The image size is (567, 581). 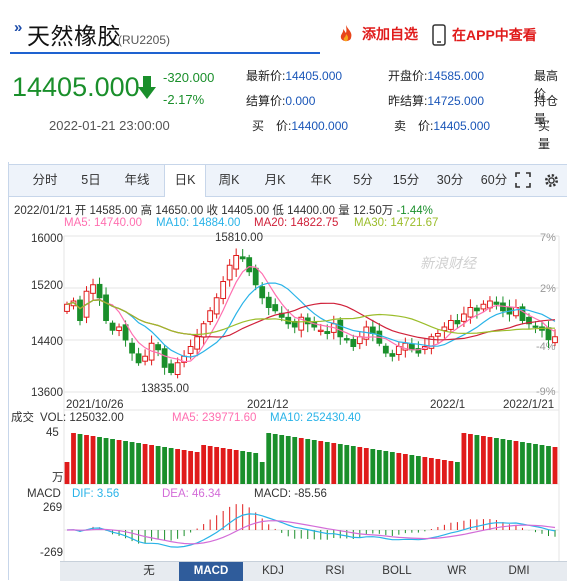 What do you see at coordinates (363, 180) in the screenshot?
I see `tab-5min: 5分` at bounding box center [363, 180].